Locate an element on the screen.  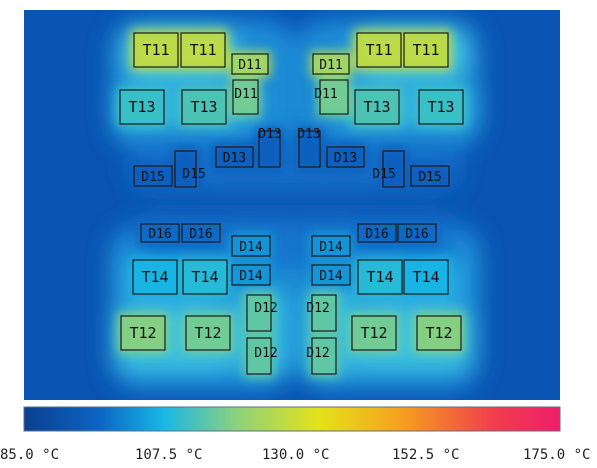
scale-tick-label: 107.5 °C is located at coordinates (169, 455).